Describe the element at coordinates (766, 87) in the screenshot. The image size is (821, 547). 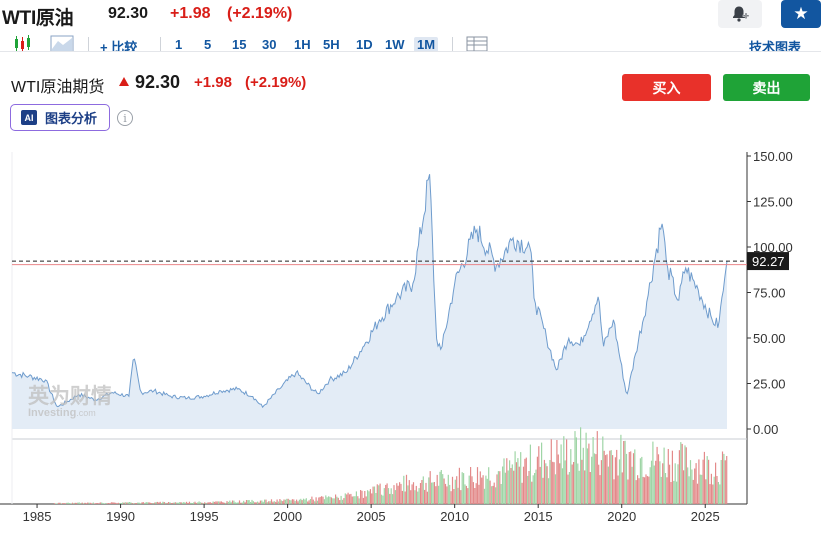
I see `sell-button: 卖出` at that location.